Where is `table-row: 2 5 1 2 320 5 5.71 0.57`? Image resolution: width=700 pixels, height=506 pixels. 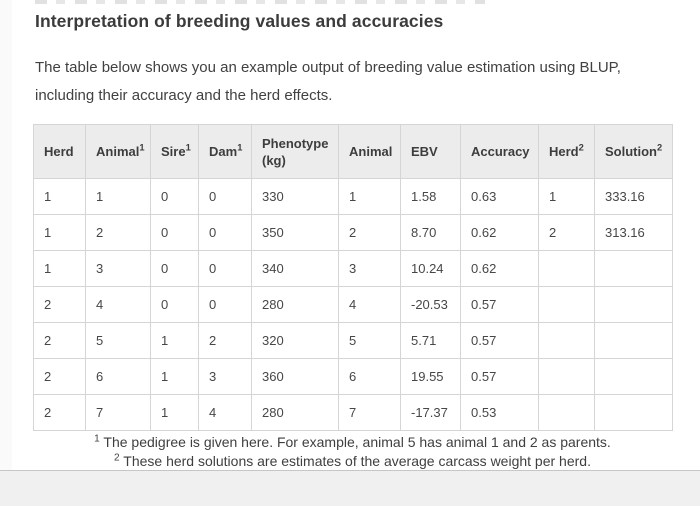
table-row: 2 5 1 2 320 5 5.71 0.57 is located at coordinates (353, 340).